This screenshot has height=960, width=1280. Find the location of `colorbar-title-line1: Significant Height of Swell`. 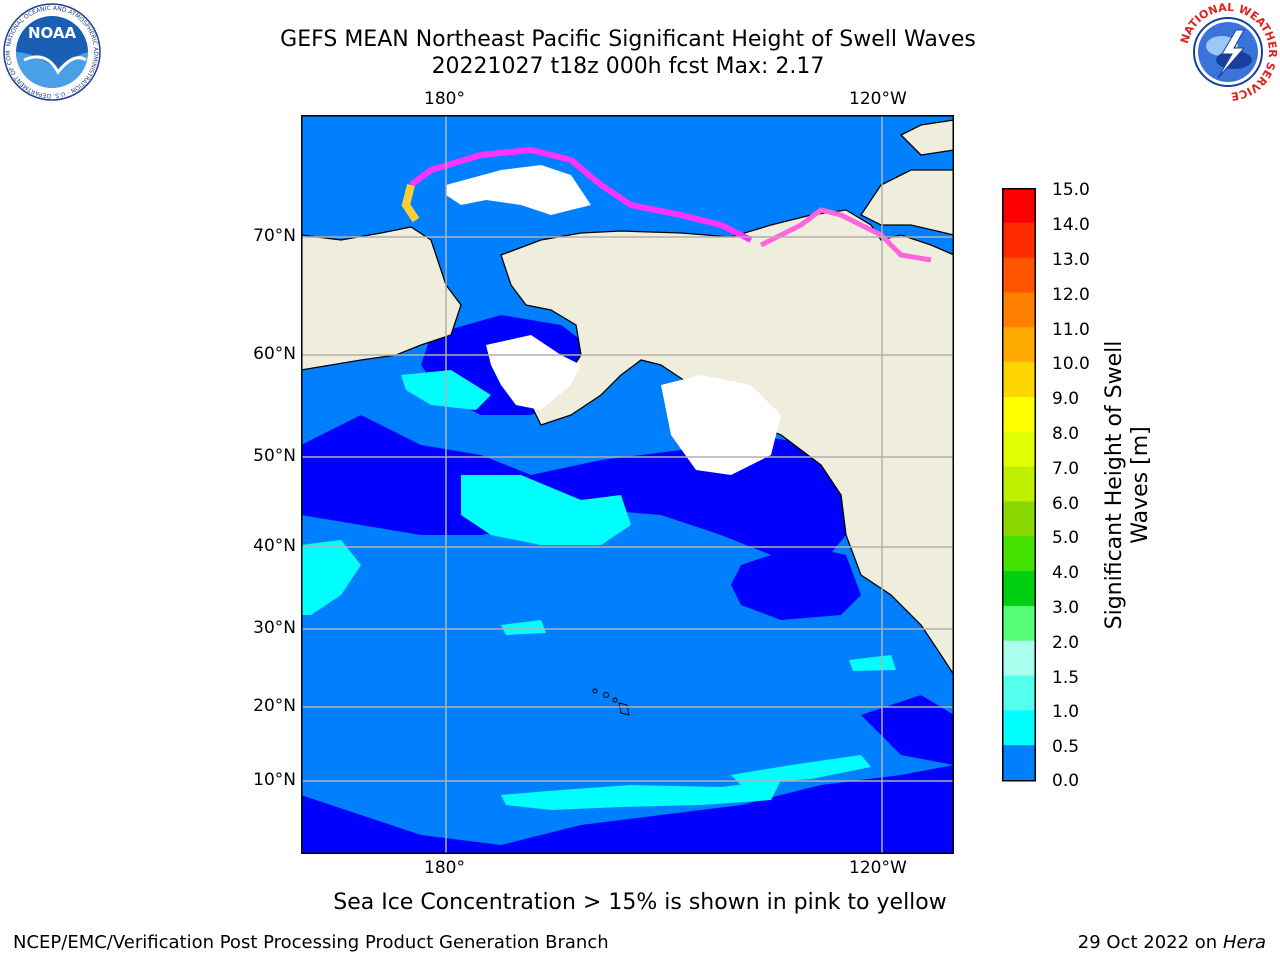

colorbar-title-line1: Significant Height of Swell is located at coordinates (1114, 485).